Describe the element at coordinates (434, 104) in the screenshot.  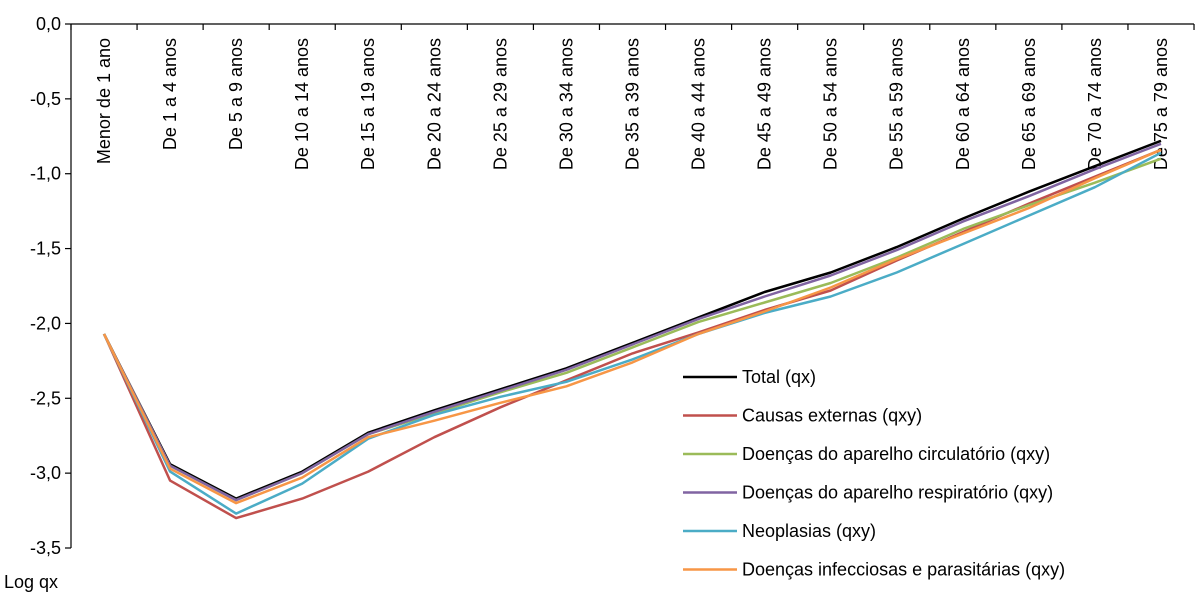
I see `x-category-label: De 20 a 24 anos` at that location.